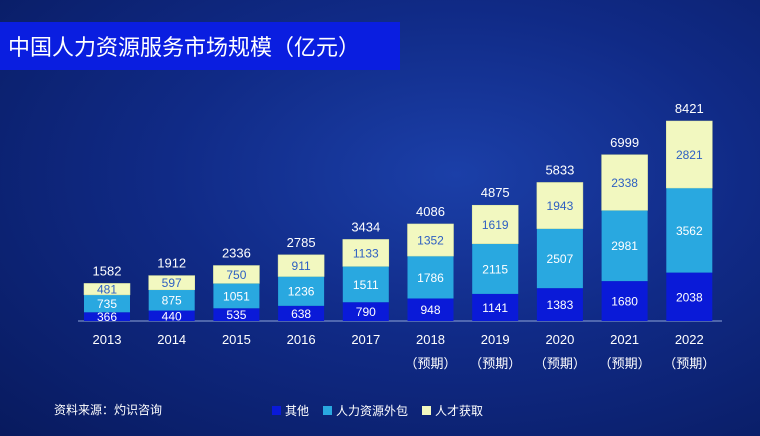 The height and width of the screenshot is (436, 760). I want to click on x-tick-label-2013: 2013, so click(107, 339).